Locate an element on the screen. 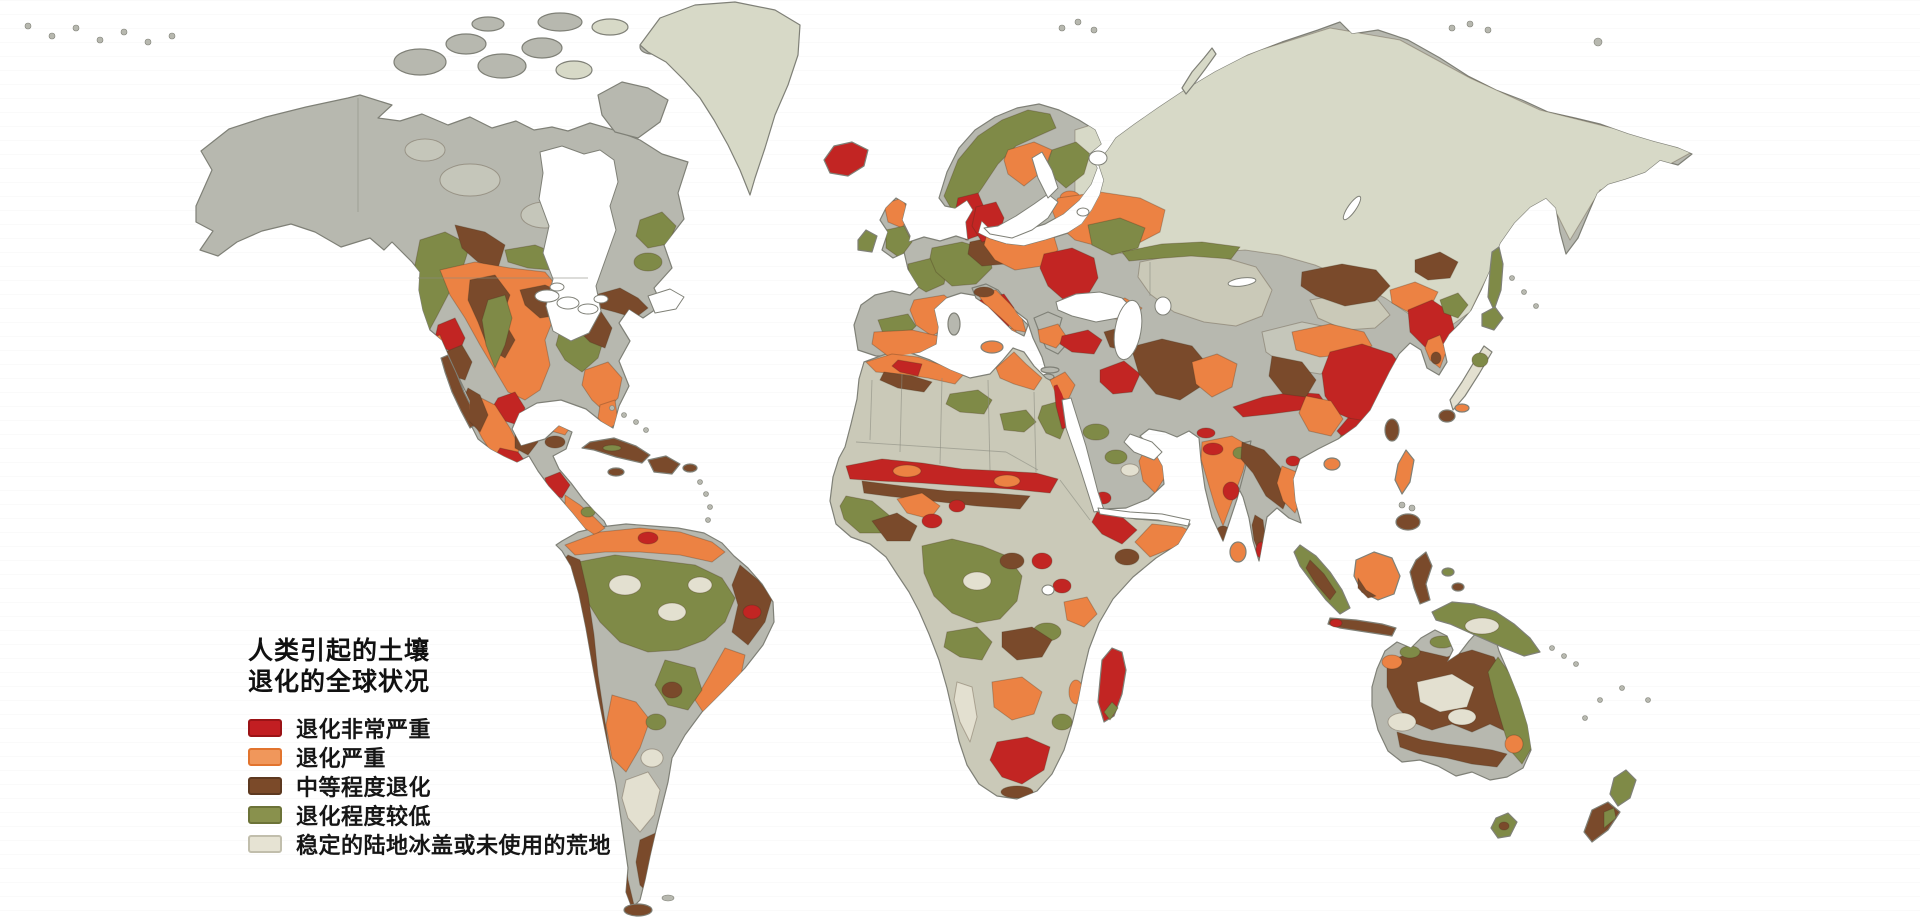  taiwan is located at coordinates (1392, 430).